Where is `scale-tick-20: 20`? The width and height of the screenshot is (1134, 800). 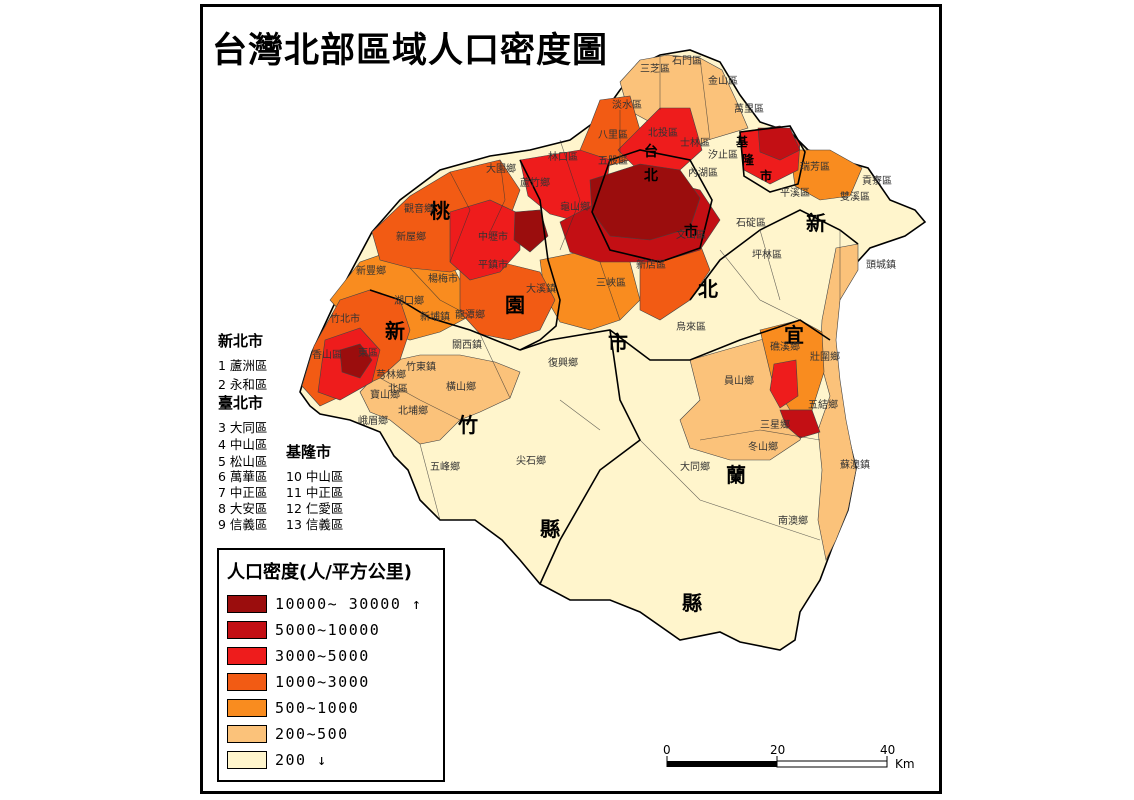
scale-tick-20: 20 is located at coordinates (777, 750).